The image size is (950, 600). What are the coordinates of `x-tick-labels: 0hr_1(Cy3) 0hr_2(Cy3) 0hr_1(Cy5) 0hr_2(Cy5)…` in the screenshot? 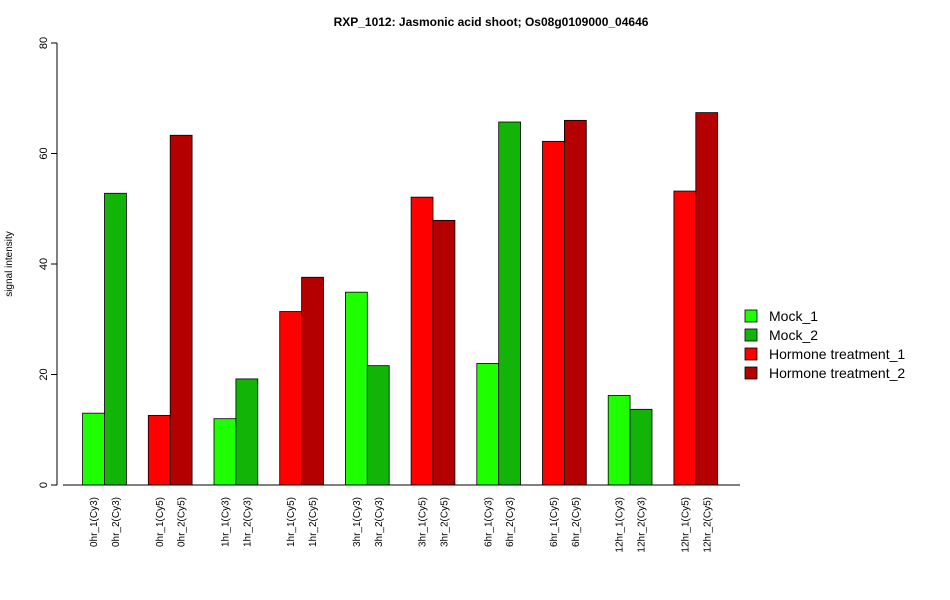 It's located at (401, 525).